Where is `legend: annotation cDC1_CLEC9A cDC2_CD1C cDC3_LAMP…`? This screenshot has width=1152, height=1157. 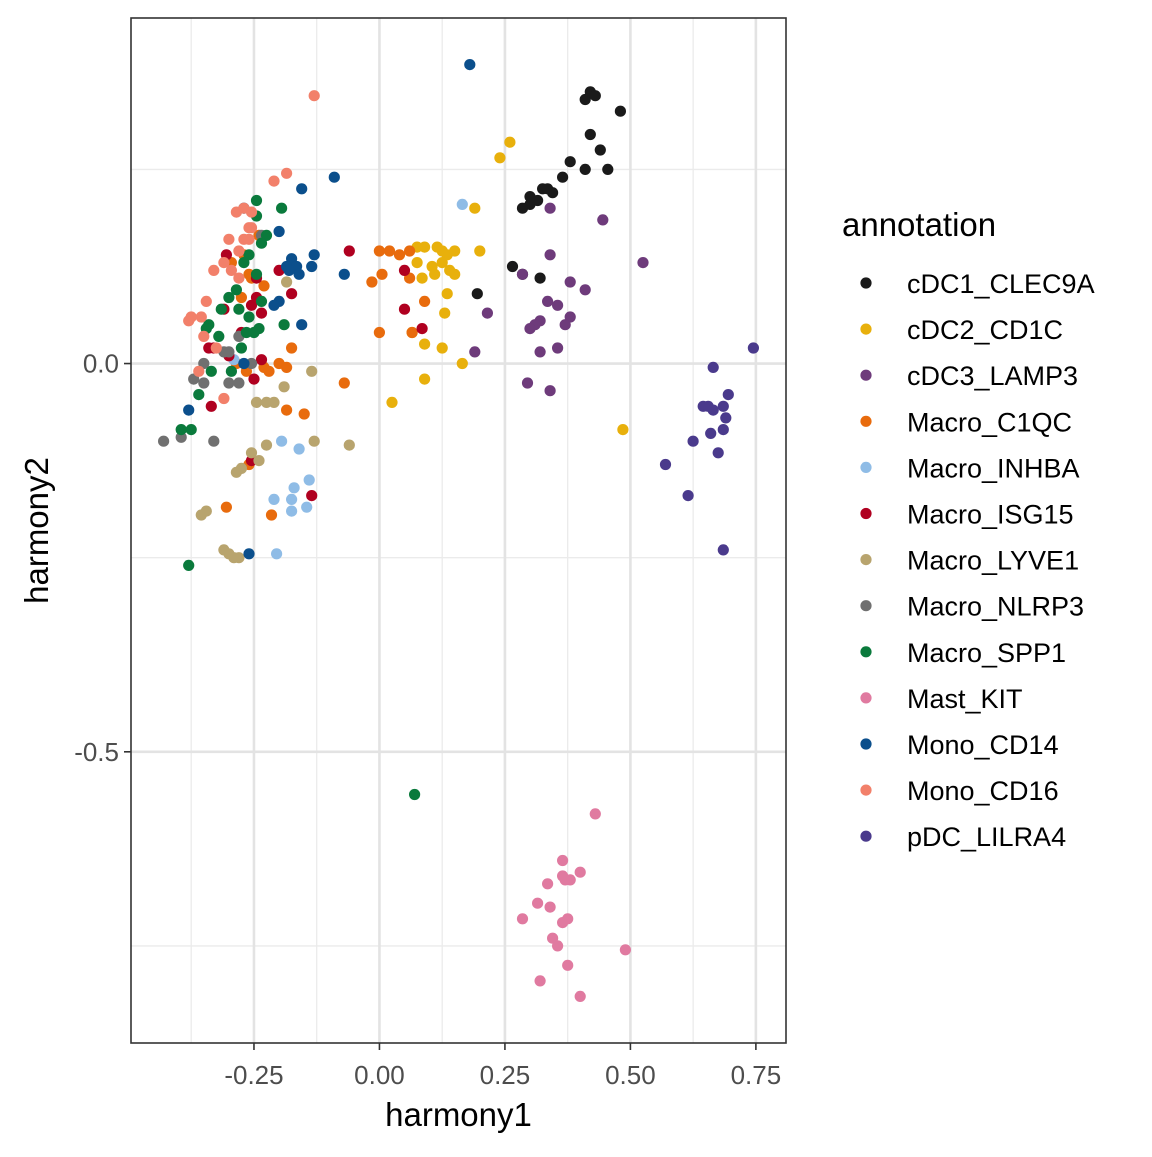
legend: annotation cDC1_CLEC9A cDC2_CD1C cDC3_LAMP… is located at coordinates (968, 529).